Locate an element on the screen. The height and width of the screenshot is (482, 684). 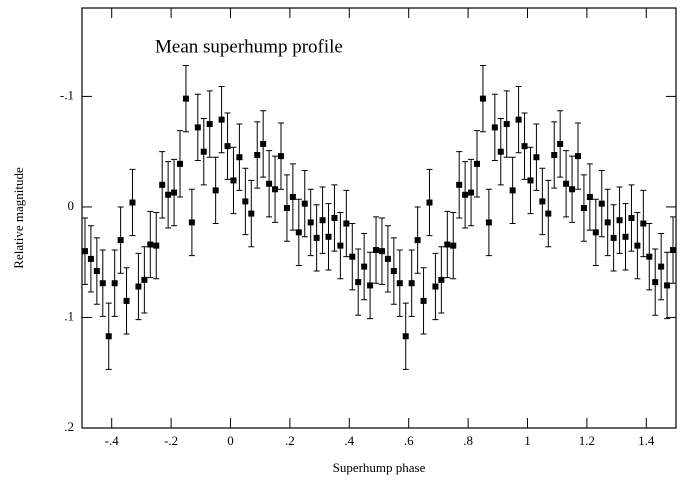
x-tick-label: 1.2 is located at coordinates (587, 440).